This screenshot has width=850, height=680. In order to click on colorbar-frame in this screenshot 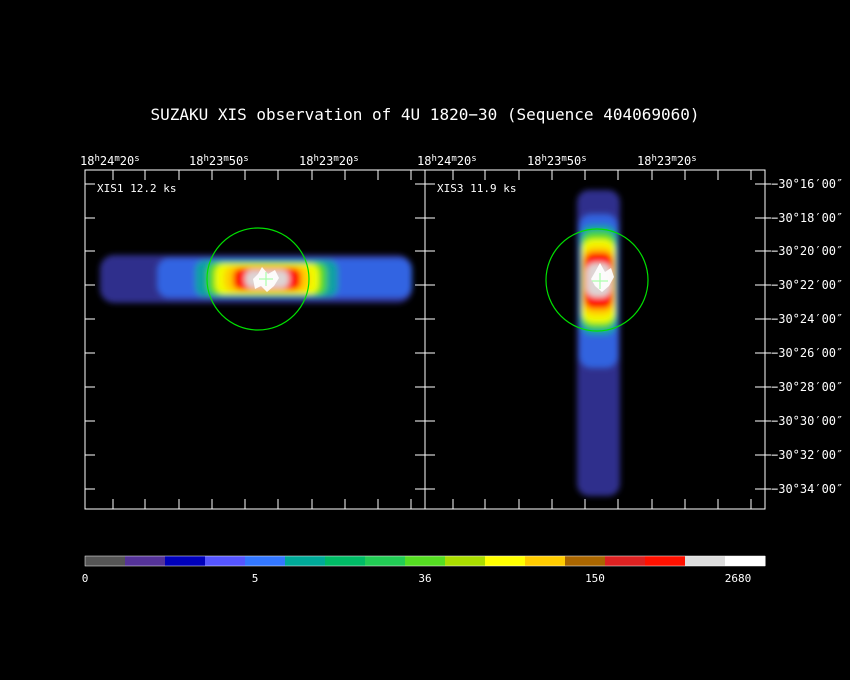, I will do `click(425, 561)`.